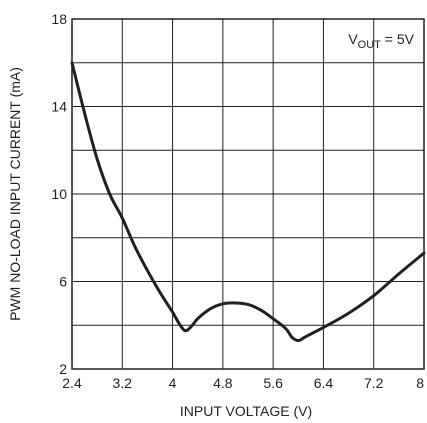 The height and width of the screenshot is (423, 427). What do you see at coordinates (15, 194) in the screenshot?
I see `y-axis-label: PWM NO-LOAD INPUT CURRENT (mA)` at bounding box center [15, 194].